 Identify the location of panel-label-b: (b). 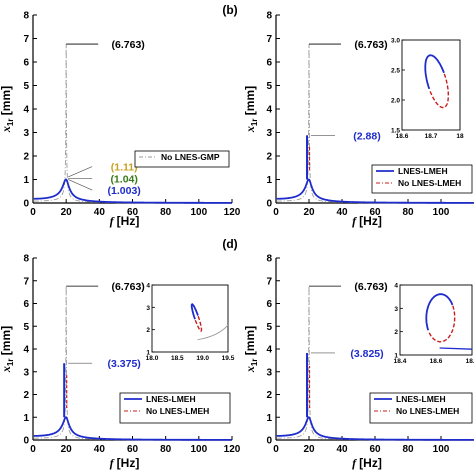
(229, 10).